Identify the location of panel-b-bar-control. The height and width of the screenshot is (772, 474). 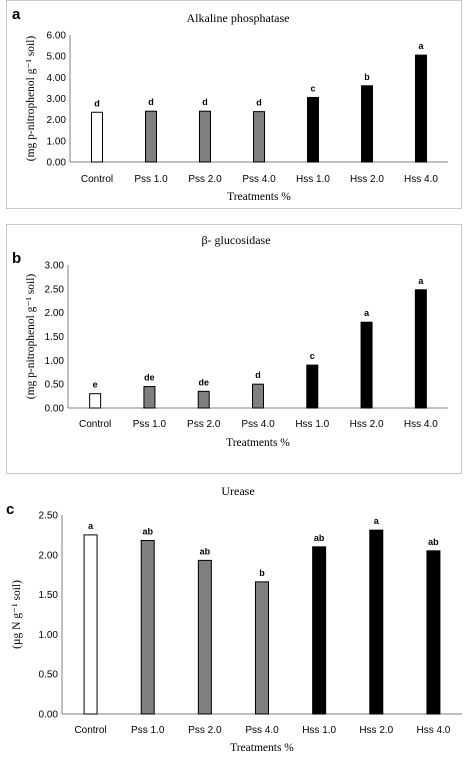
(95, 401).